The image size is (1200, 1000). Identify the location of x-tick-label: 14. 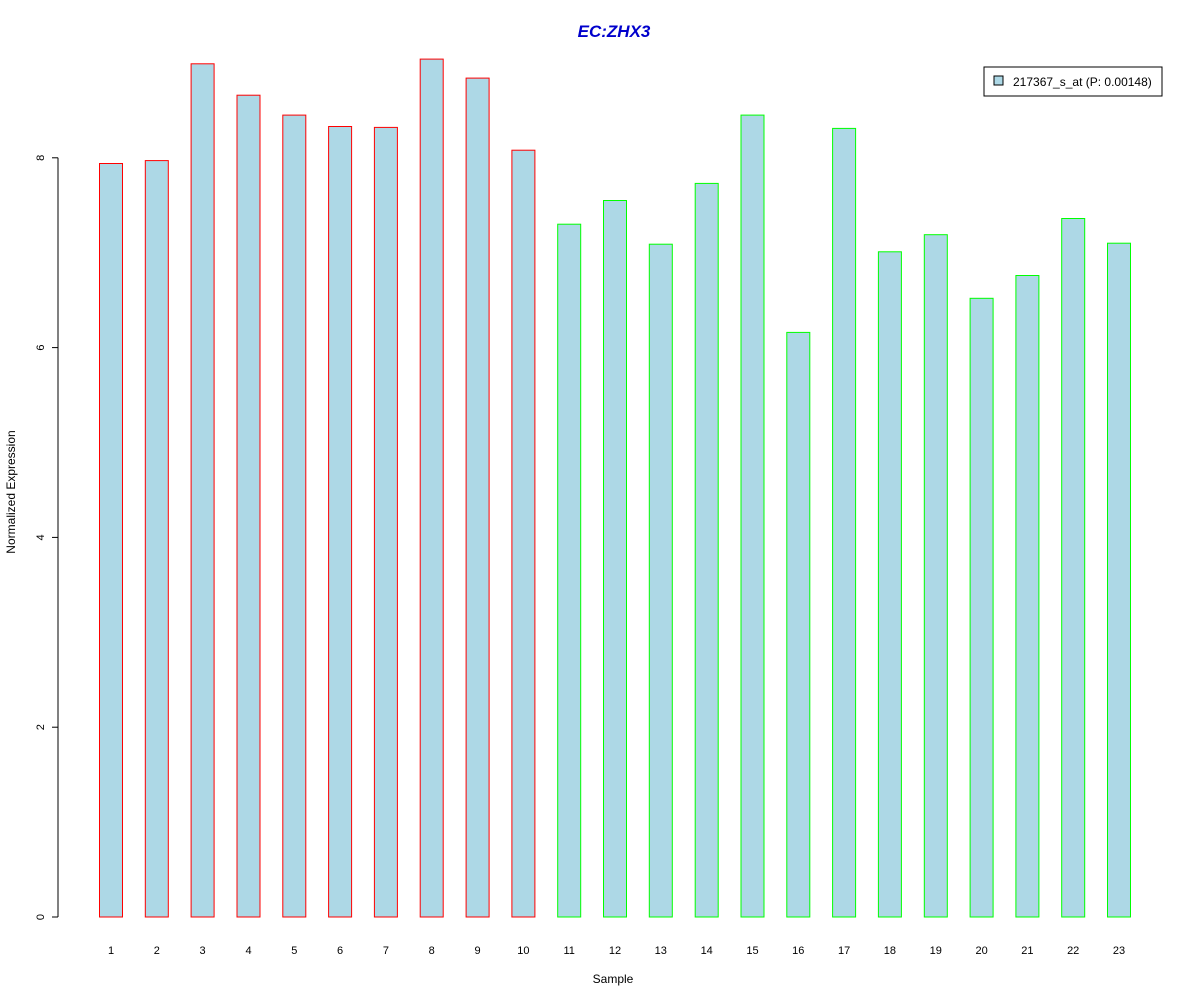
(707, 951).